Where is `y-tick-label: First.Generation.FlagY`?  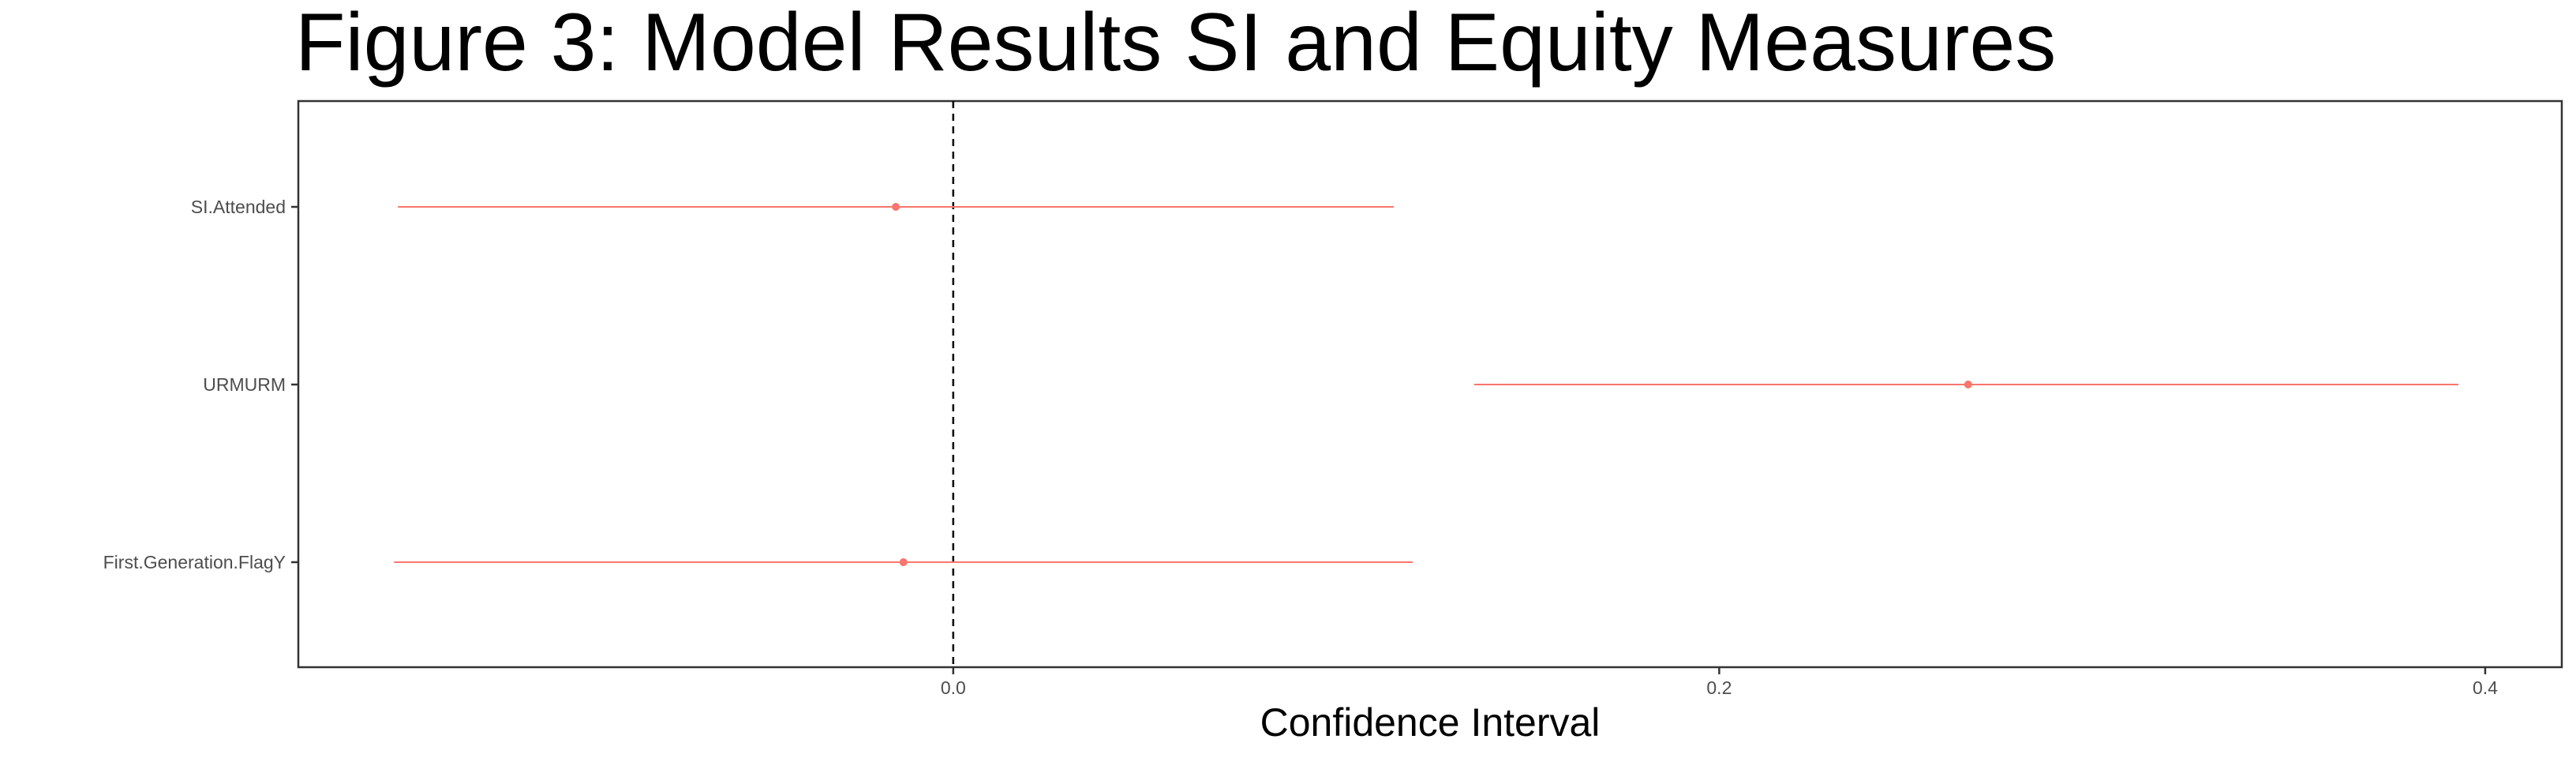 y-tick-label: First.Generation.FlagY is located at coordinates (194, 562).